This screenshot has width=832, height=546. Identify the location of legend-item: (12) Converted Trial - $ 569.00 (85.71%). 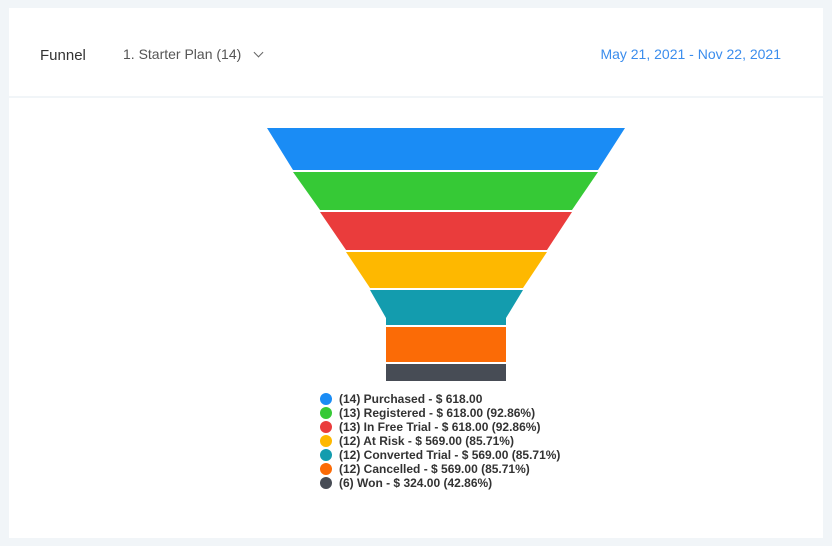
(440, 455).